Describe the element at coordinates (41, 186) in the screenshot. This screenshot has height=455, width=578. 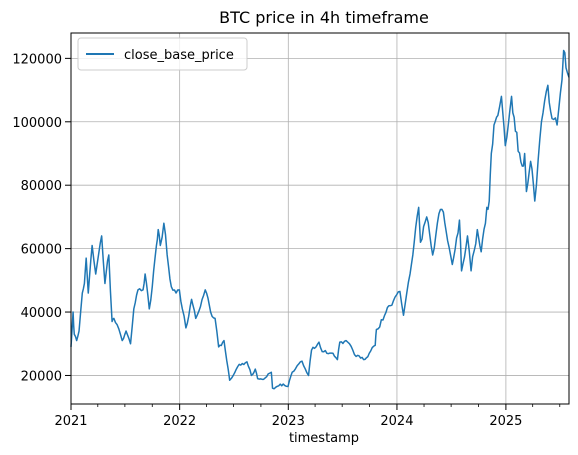
I see `y-tick-label: 80000` at that location.